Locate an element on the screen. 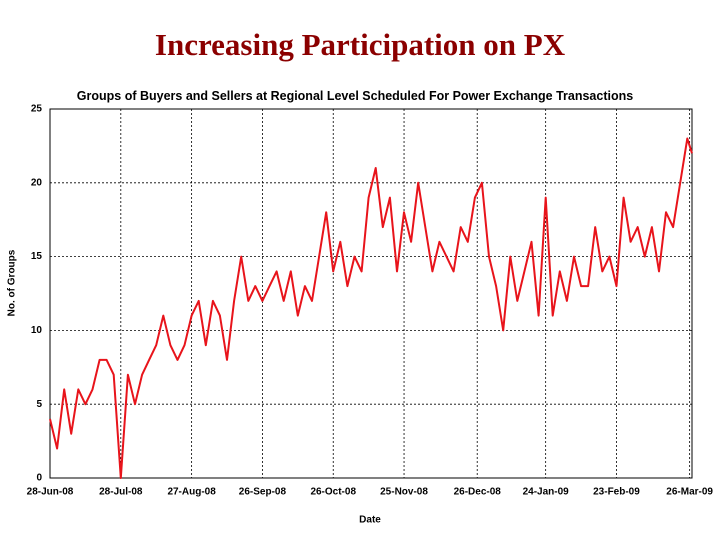 The image size is (720, 540). x-axis-label: Date is located at coordinates (370, 520).